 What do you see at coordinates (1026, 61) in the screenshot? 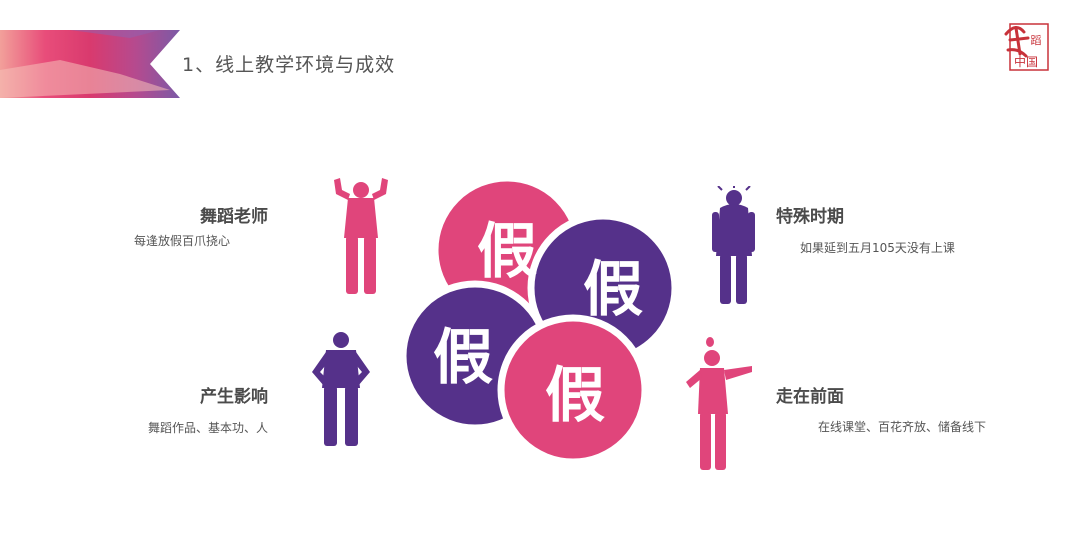
I see `svg-text: 中国` at bounding box center [1026, 61].